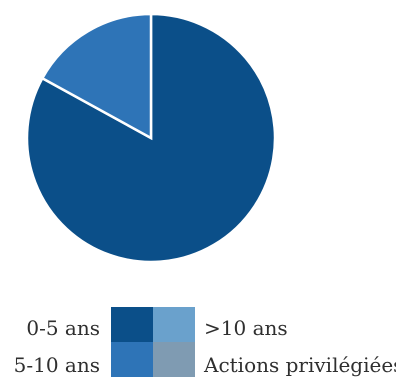  What do you see at coordinates (246, 328) in the screenshot?
I see `legend-label-over-10-ans: >10 ans` at bounding box center [246, 328].